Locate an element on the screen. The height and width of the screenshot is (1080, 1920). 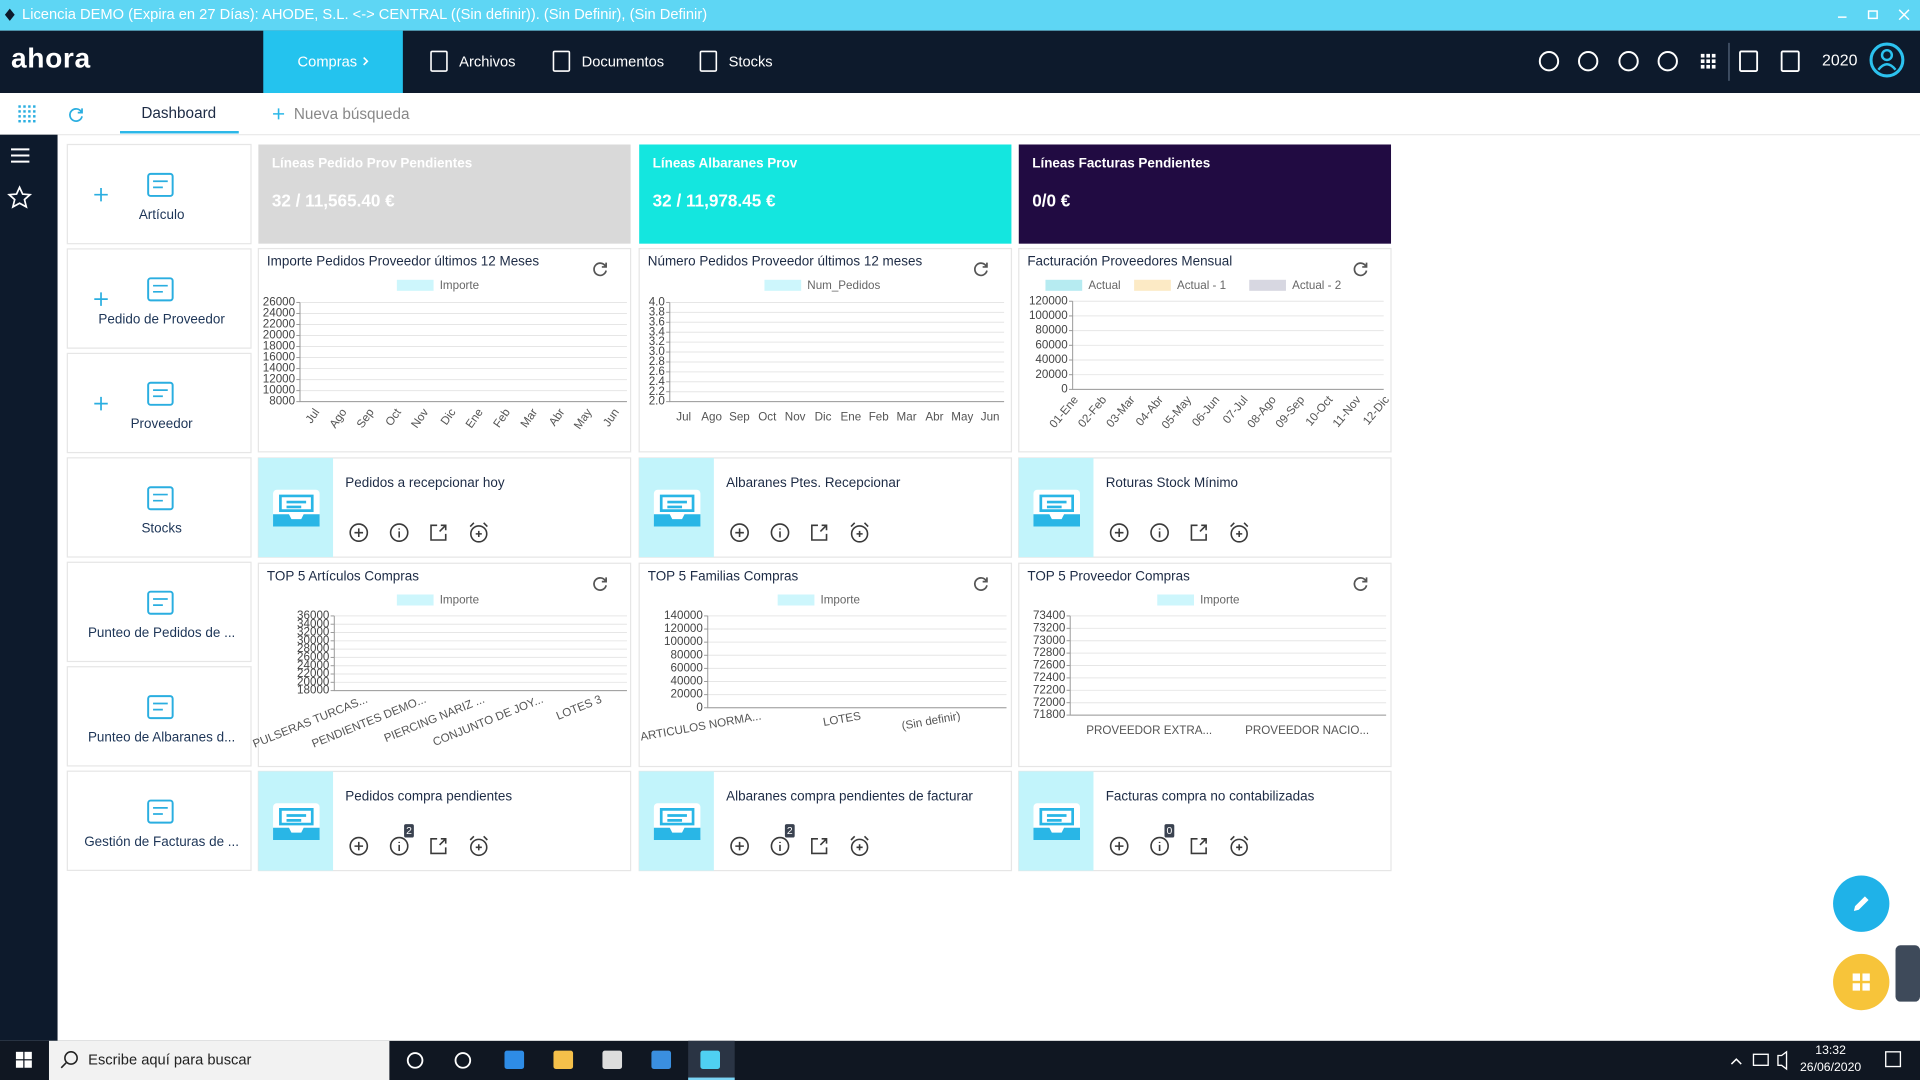
legend-item: Num_Pedidos is located at coordinates (822, 285).